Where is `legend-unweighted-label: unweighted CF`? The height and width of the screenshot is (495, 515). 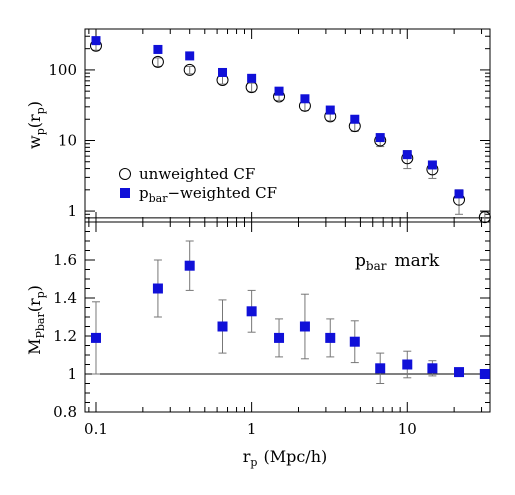
legend-unweighted-label: unweighted CF is located at coordinates (197, 174).